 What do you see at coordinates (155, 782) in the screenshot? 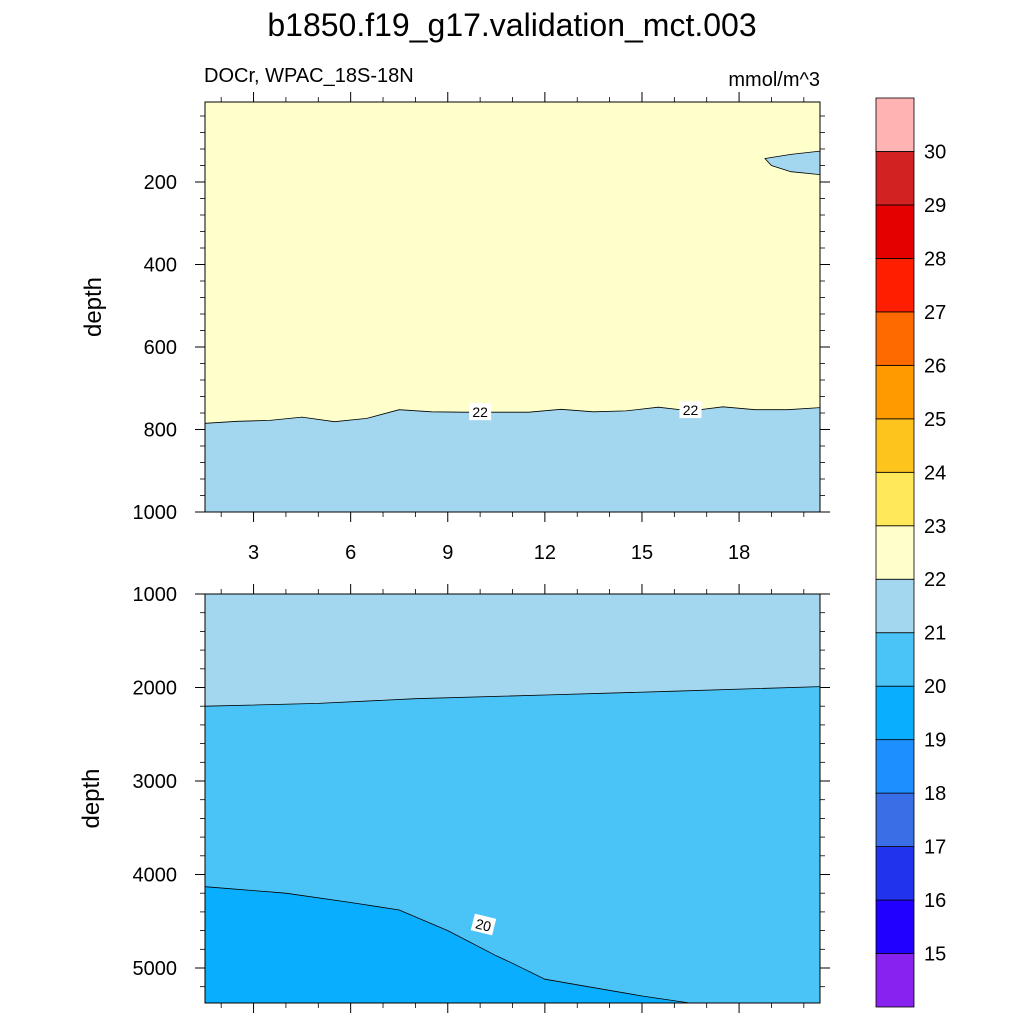
I see `y-tick-label: 3000` at bounding box center [155, 782].